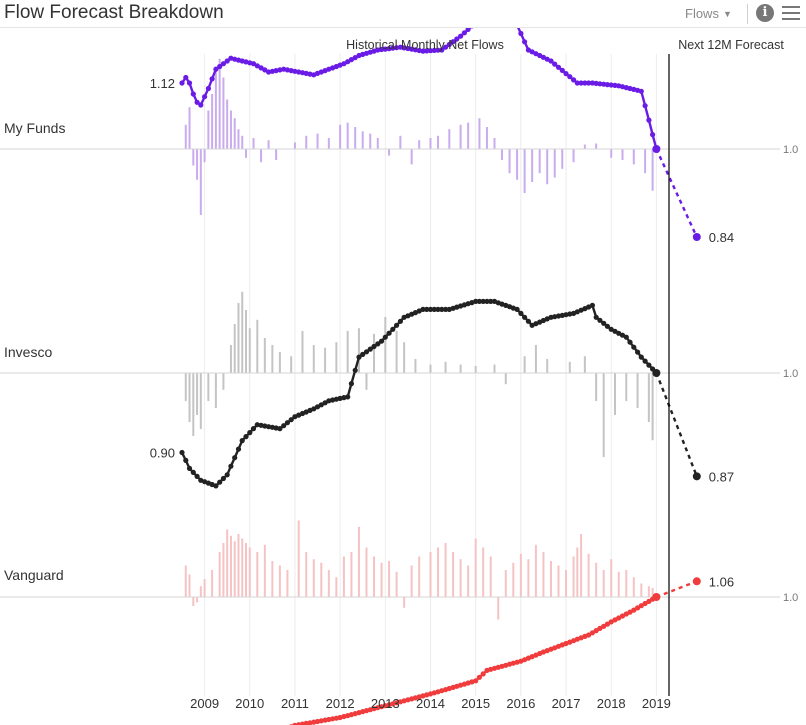  What do you see at coordinates (403, 27) in the screenshot?
I see `header-divider-line` at bounding box center [403, 27].